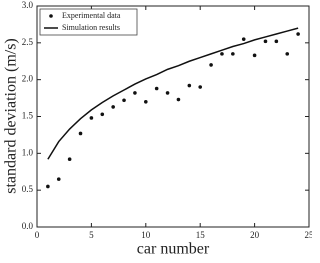 The height and width of the screenshot is (263, 320). Describe the element at coordinates (91, 27) in the screenshot. I see `legend-label: Simulation results` at that location.